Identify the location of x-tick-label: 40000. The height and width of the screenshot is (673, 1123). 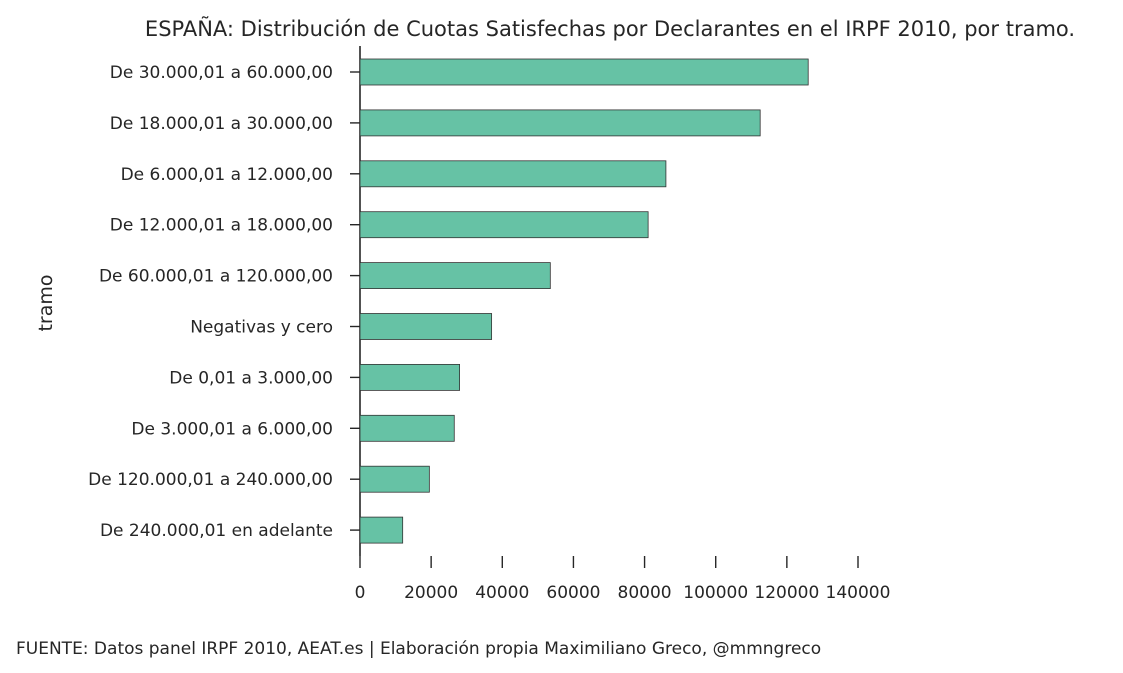
(502, 593).